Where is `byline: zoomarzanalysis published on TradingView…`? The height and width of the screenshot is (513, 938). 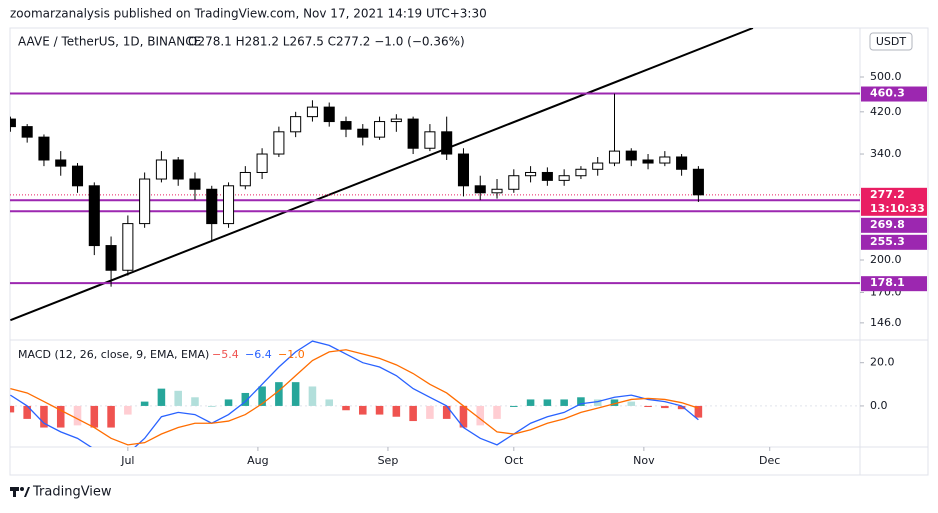
byline: zoomarzanalysis published on TradingView… is located at coordinates (248, 14).